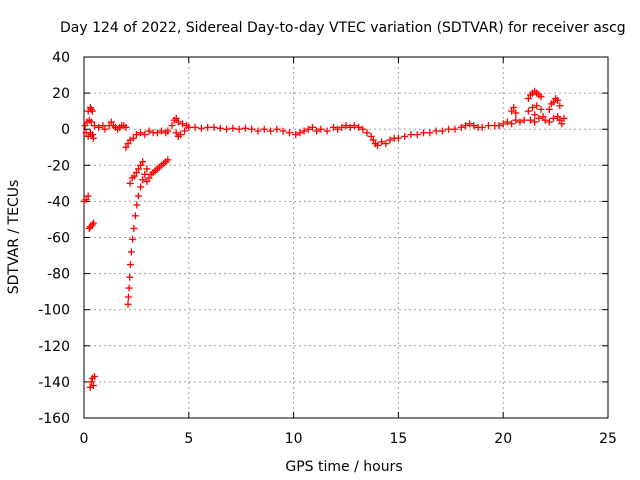 This screenshot has height=480, width=640. What do you see at coordinates (65, 130) in the screenshot?
I see `y-tick-label: 0` at bounding box center [65, 130].